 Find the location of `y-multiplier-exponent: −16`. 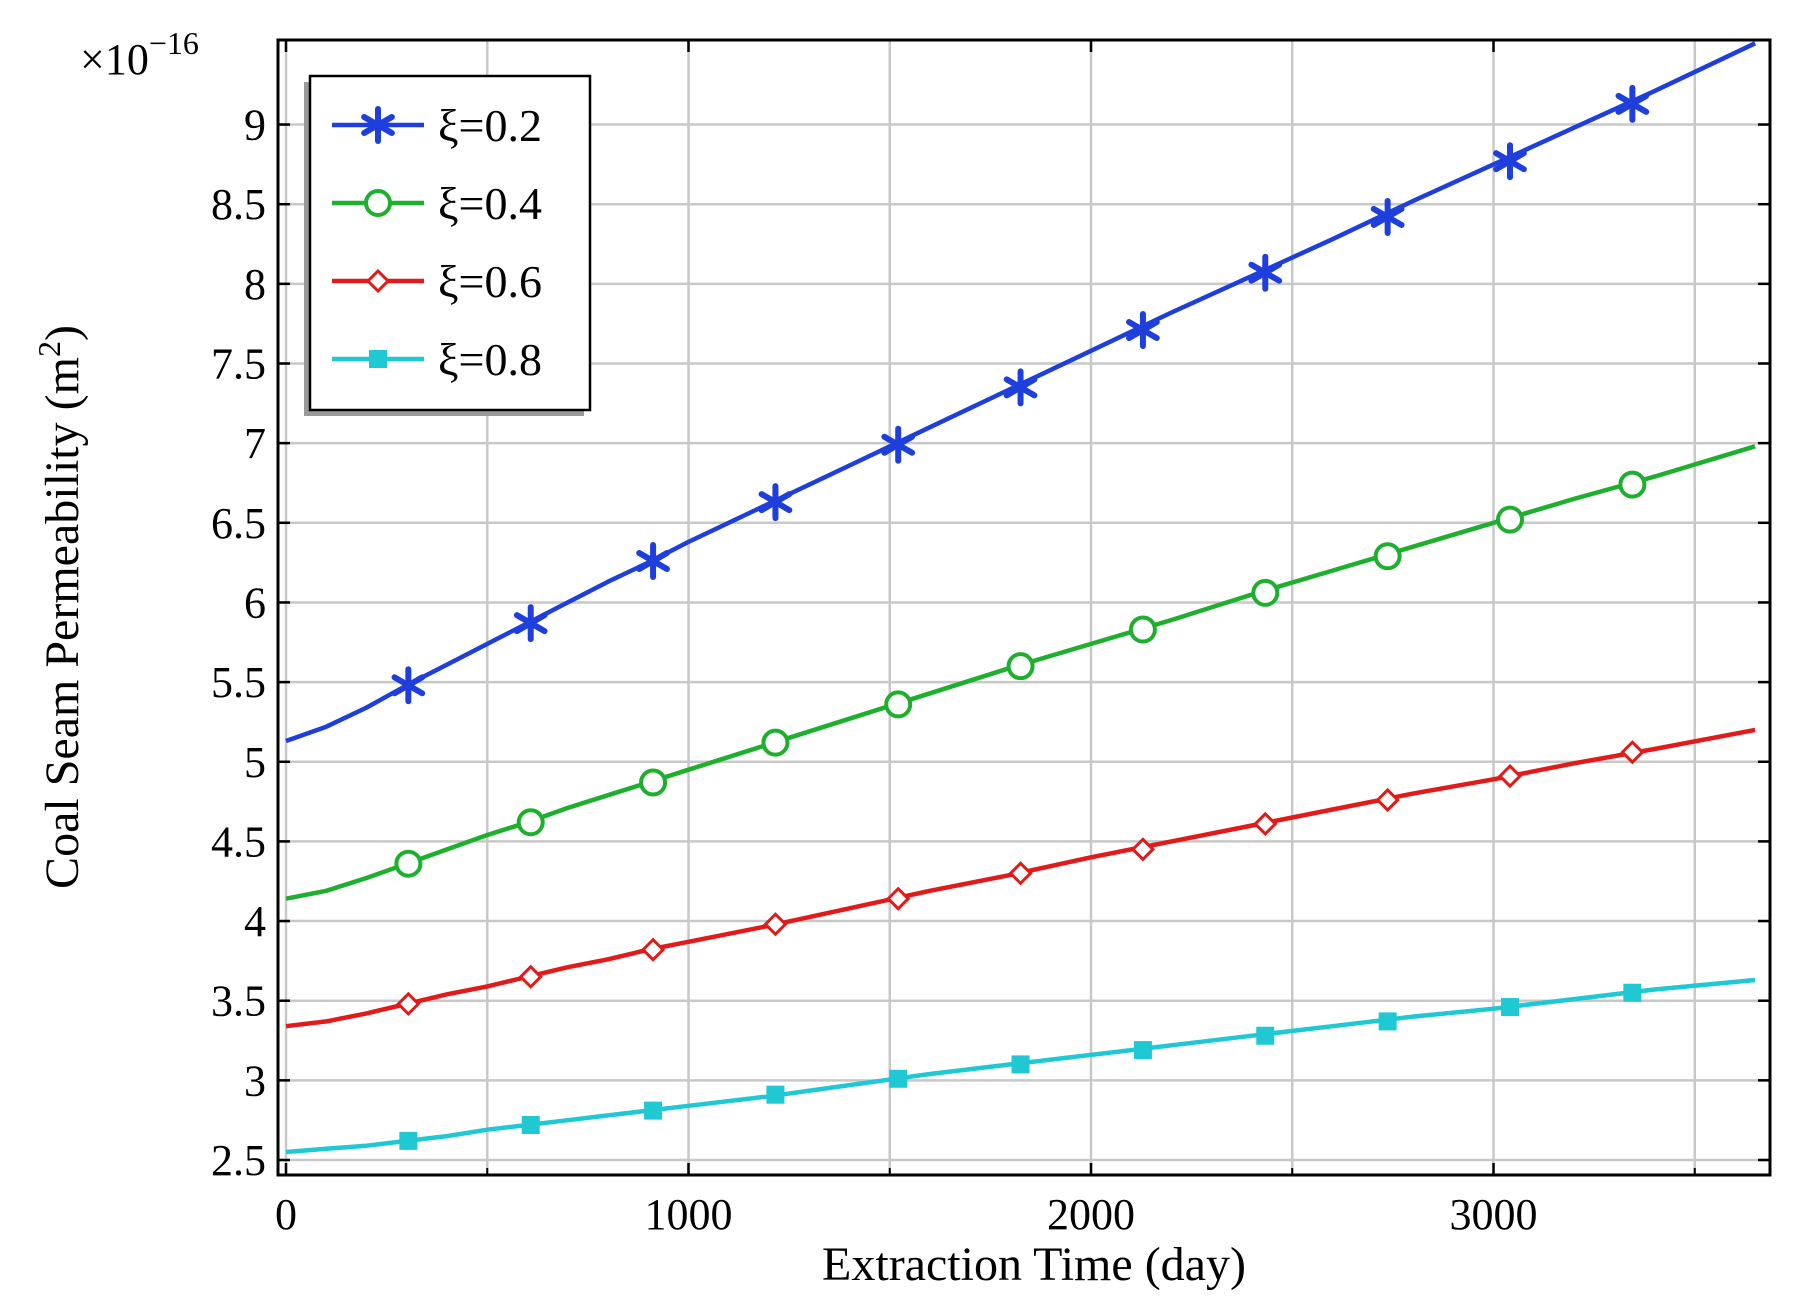

y-multiplier-exponent: −16 is located at coordinates (174, 43).